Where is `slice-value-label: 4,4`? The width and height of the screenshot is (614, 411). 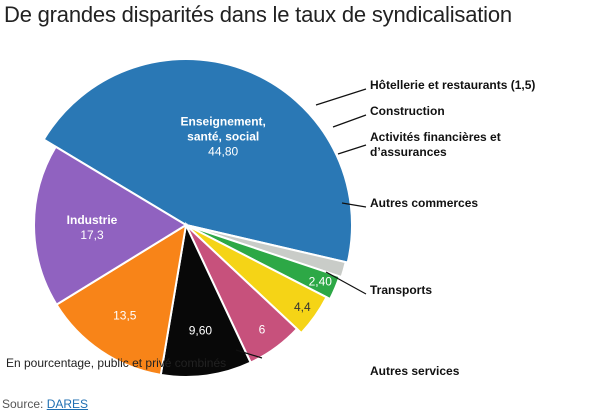
slice-value-label: 4,4 is located at coordinates (302, 307).